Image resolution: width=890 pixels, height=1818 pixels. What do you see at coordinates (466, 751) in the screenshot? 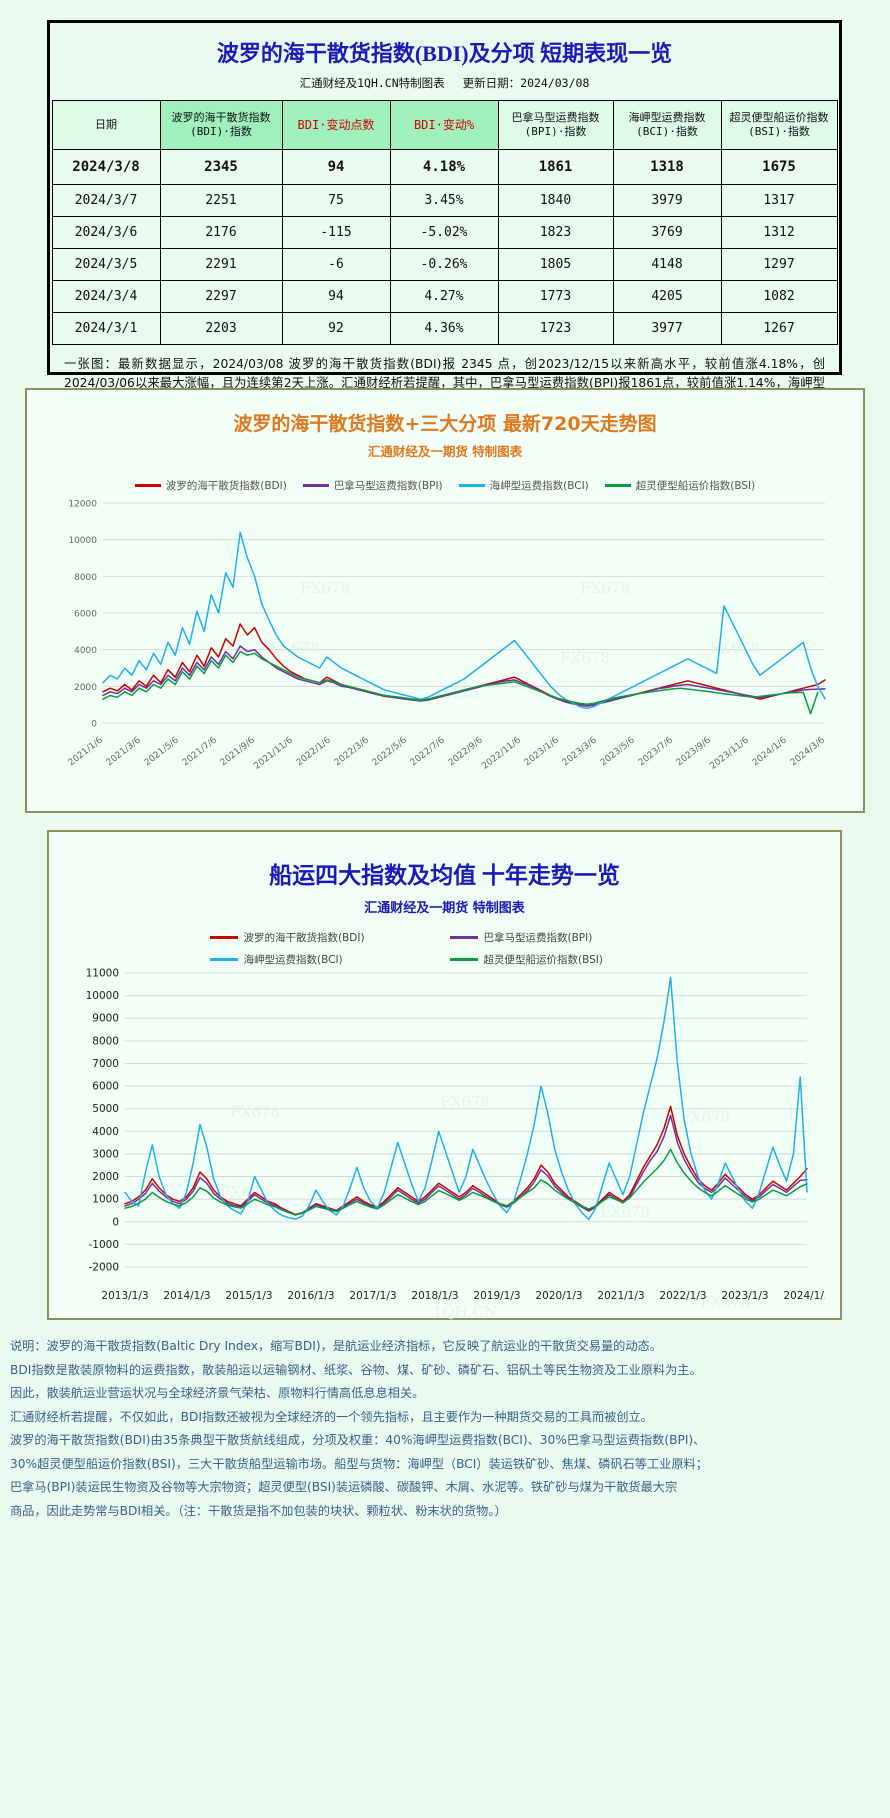
I see `x-axis-tick-label: 2022/9/6` at bounding box center [466, 751].